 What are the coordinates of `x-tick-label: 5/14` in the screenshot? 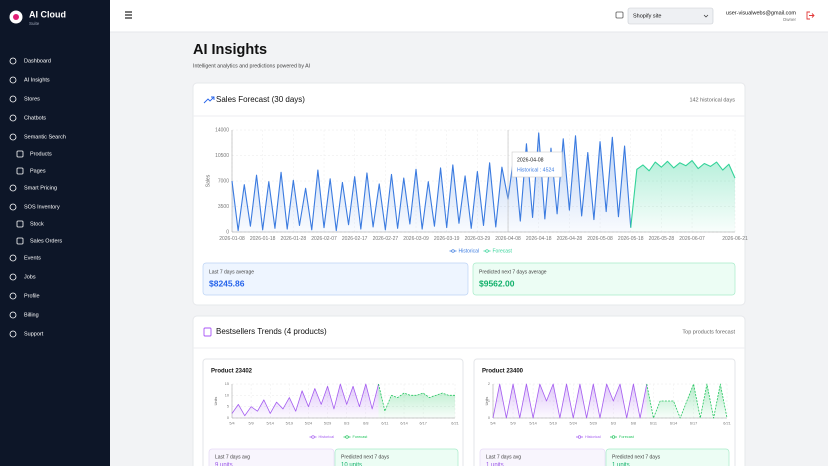 It's located at (270, 423).